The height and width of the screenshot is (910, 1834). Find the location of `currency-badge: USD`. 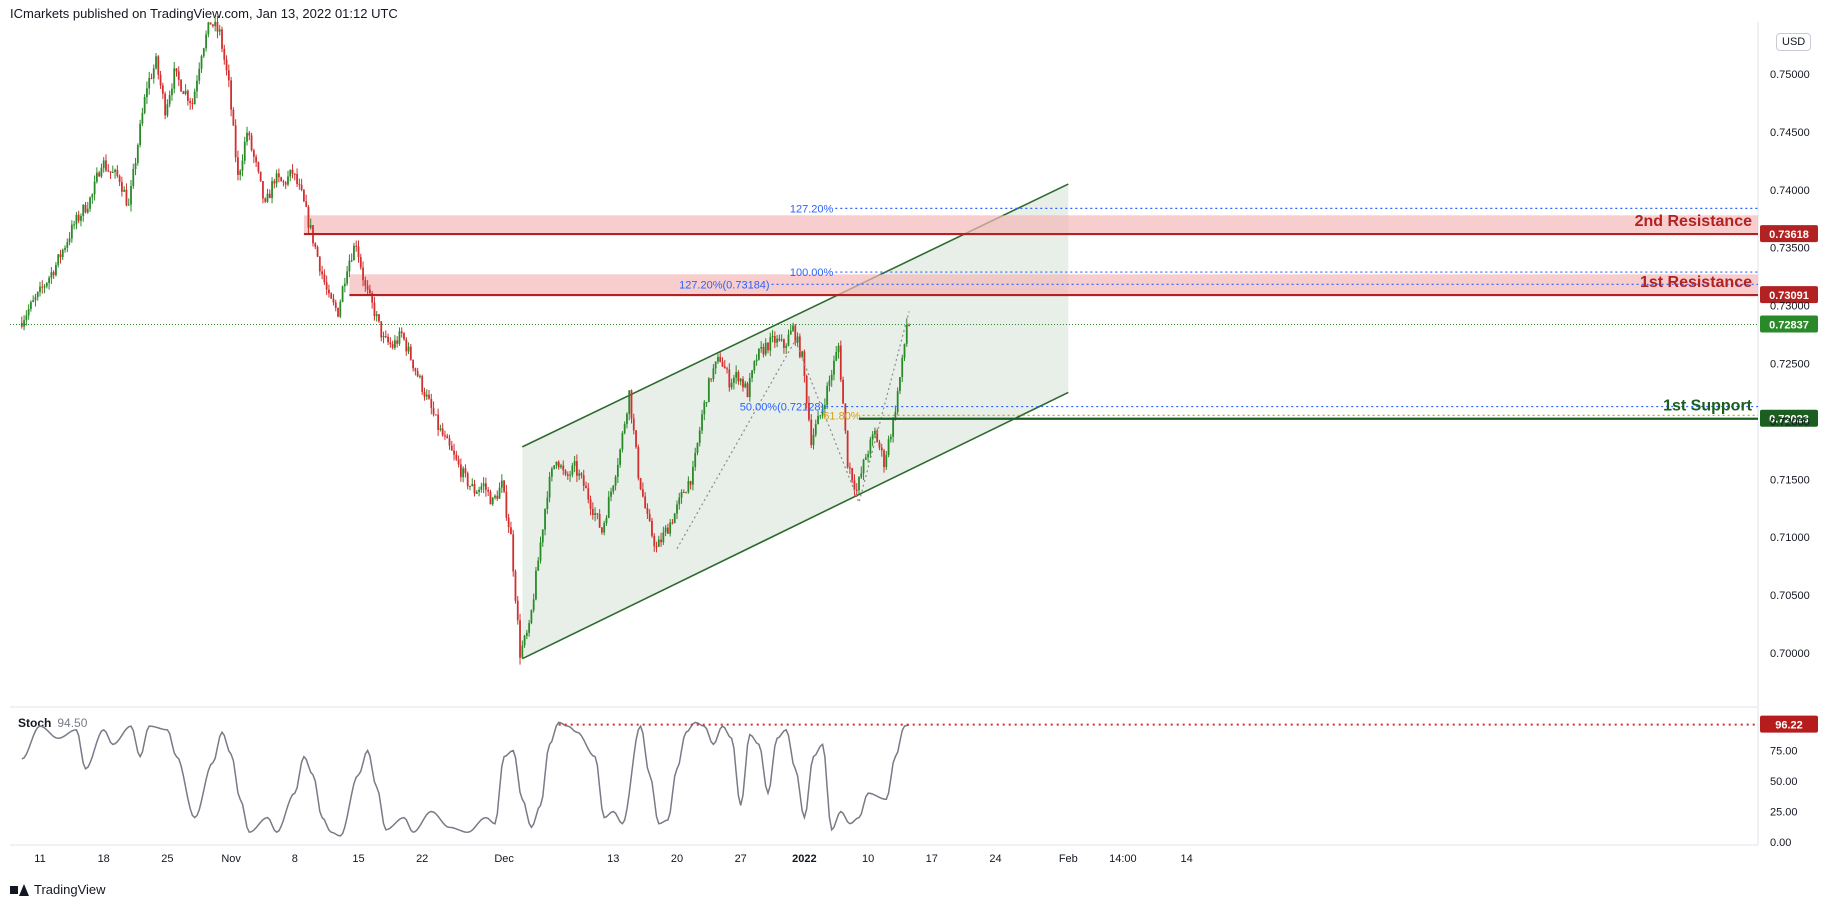

currency-badge: USD is located at coordinates (1794, 42).